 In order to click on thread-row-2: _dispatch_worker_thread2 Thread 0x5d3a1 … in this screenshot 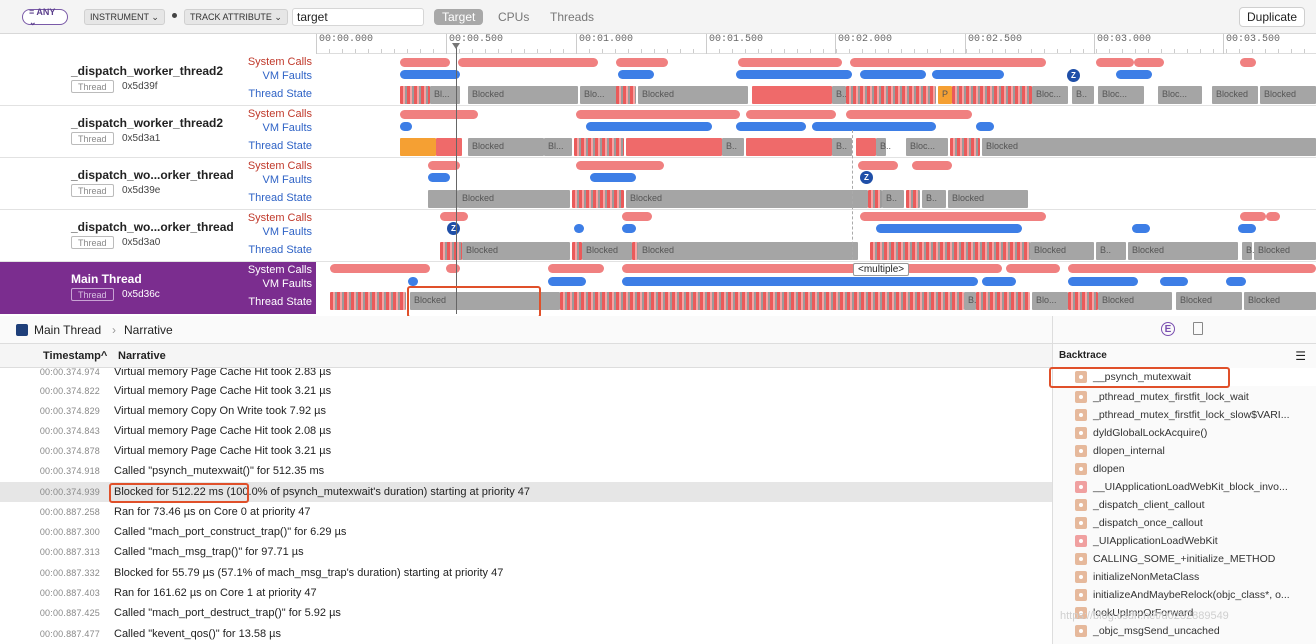, I will do `click(658, 132)`.